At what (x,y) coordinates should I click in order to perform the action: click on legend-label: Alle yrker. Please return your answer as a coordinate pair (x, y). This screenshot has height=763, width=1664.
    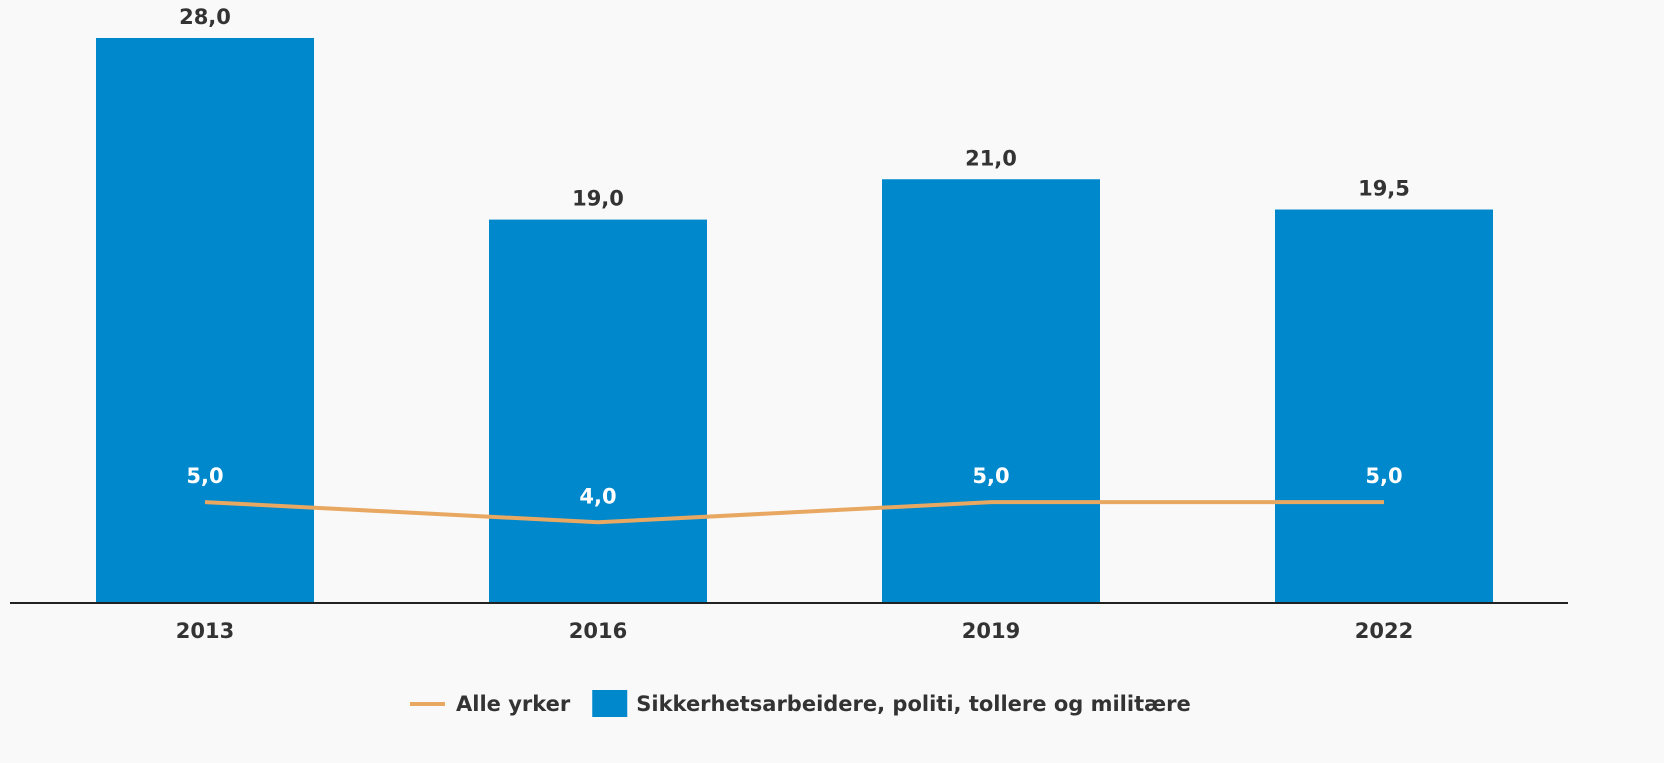
    Looking at the image, I should click on (513, 704).